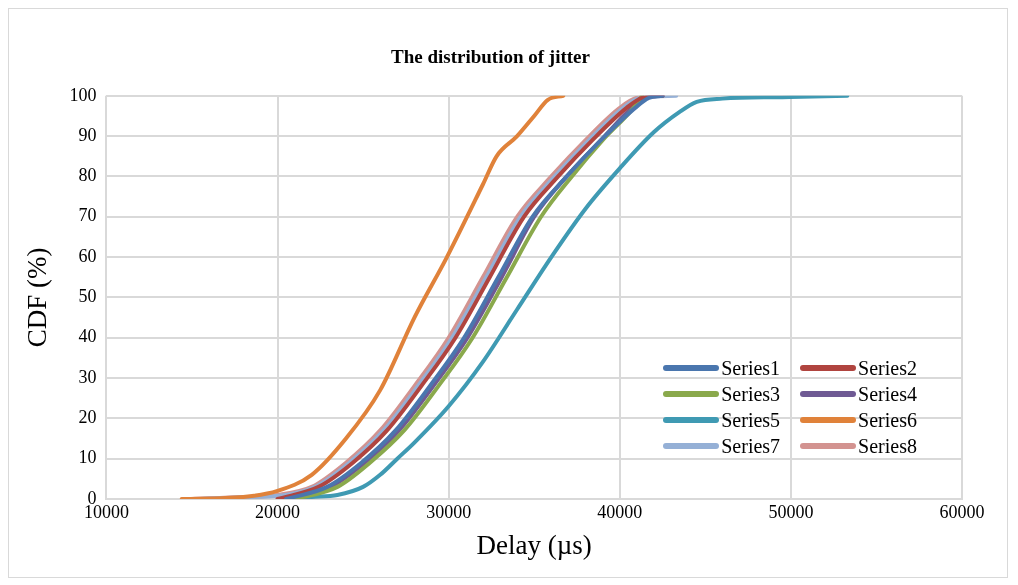  What do you see at coordinates (791, 511) in the screenshot?
I see `x-tick-label: 50000` at bounding box center [791, 511].